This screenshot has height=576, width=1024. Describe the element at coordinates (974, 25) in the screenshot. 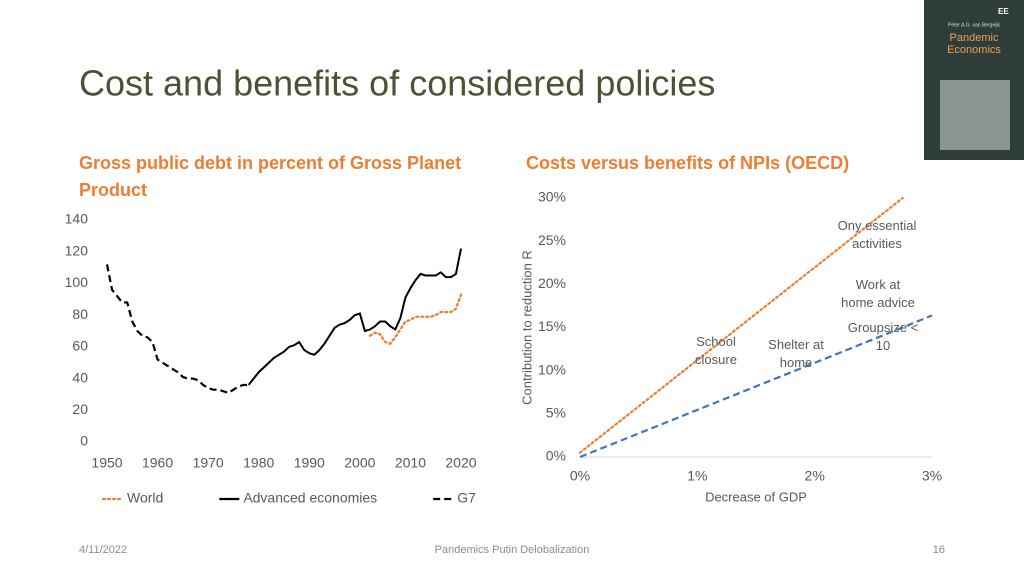

I see `cover-author: Peter A.G. van Bergeijk` at that location.